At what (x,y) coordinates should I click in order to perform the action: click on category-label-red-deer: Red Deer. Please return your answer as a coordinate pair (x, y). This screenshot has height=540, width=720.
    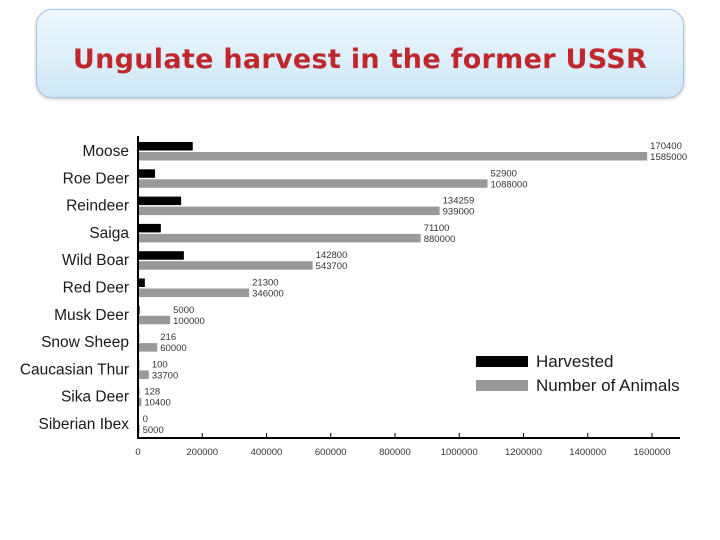
    Looking at the image, I should click on (96, 288).